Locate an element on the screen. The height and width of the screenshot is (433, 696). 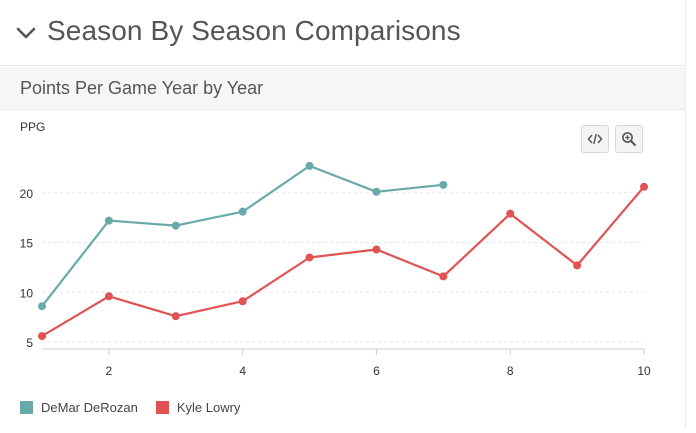
y-tick-label: 20 is located at coordinates (27, 194).